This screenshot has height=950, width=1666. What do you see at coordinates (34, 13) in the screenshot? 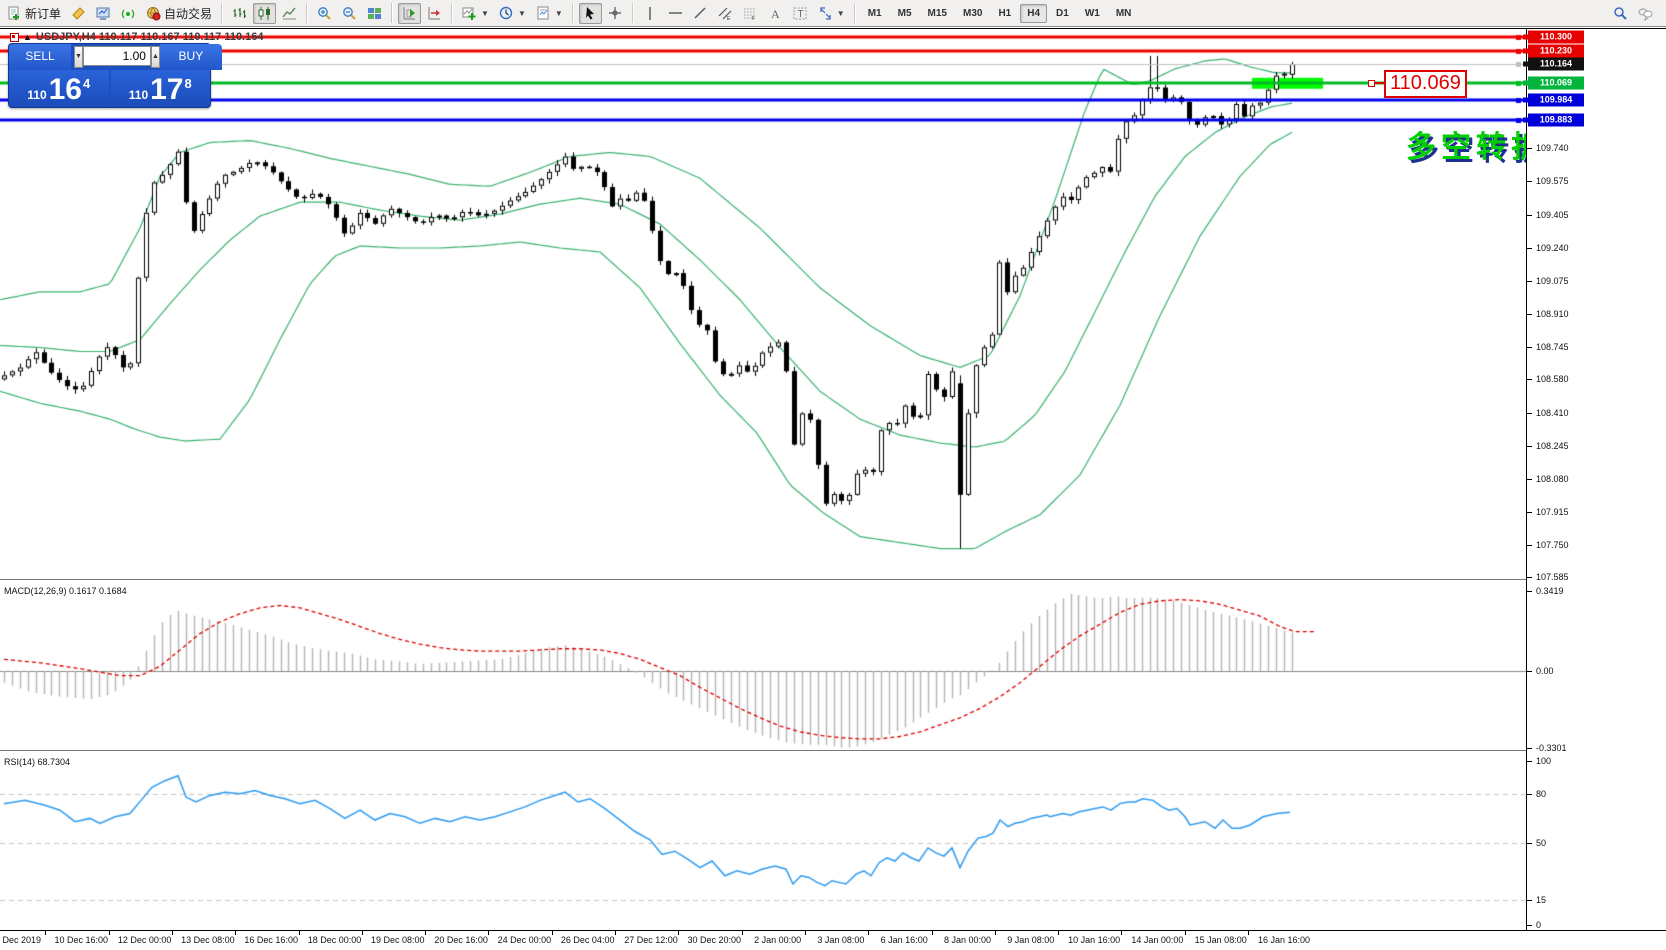
I see `new-order-button: 新订单` at bounding box center [34, 13].